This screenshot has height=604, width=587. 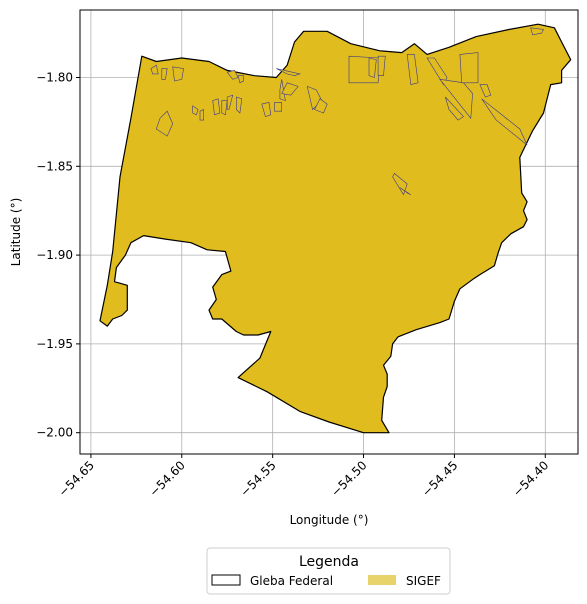 I want to click on x-tick-label: −54.65, so click(x=76, y=478).